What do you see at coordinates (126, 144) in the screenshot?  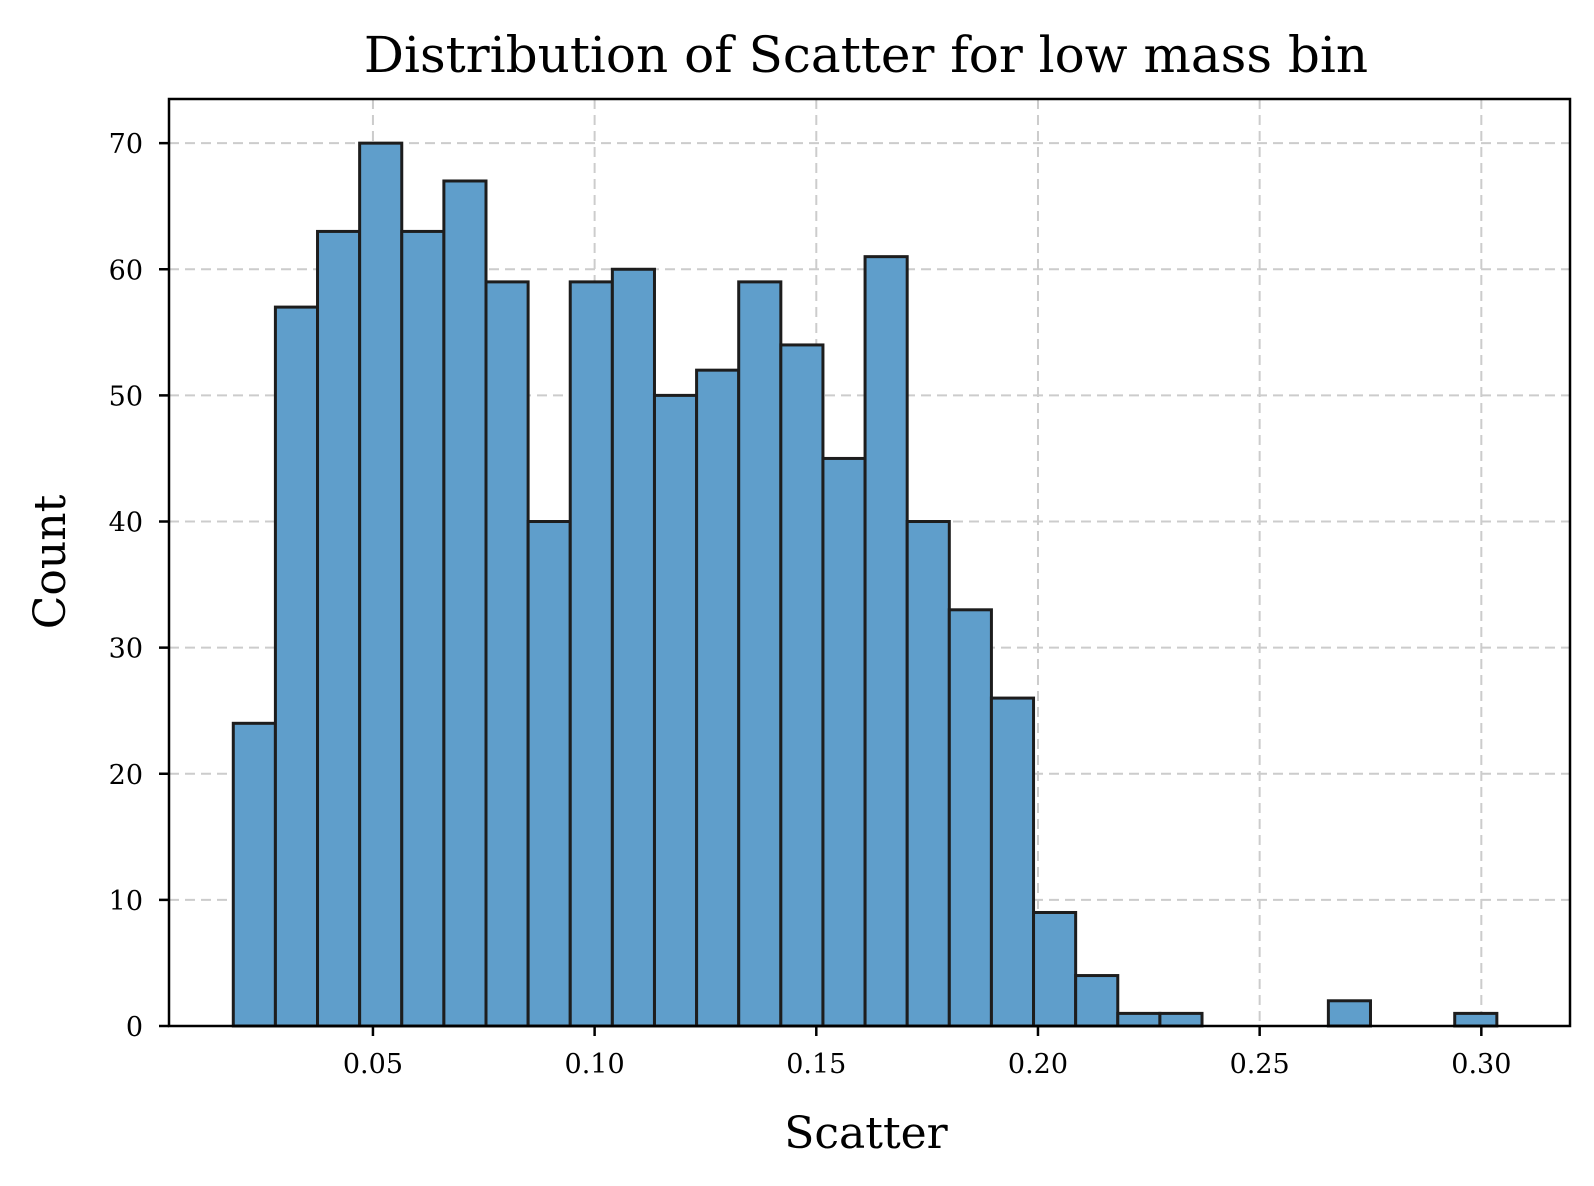 I see `y-tick-label: 70` at bounding box center [126, 144].